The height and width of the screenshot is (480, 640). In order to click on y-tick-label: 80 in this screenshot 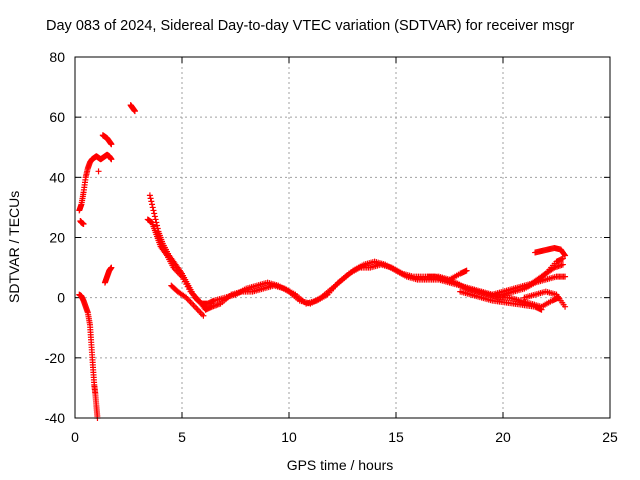, I will do `click(57, 57)`.